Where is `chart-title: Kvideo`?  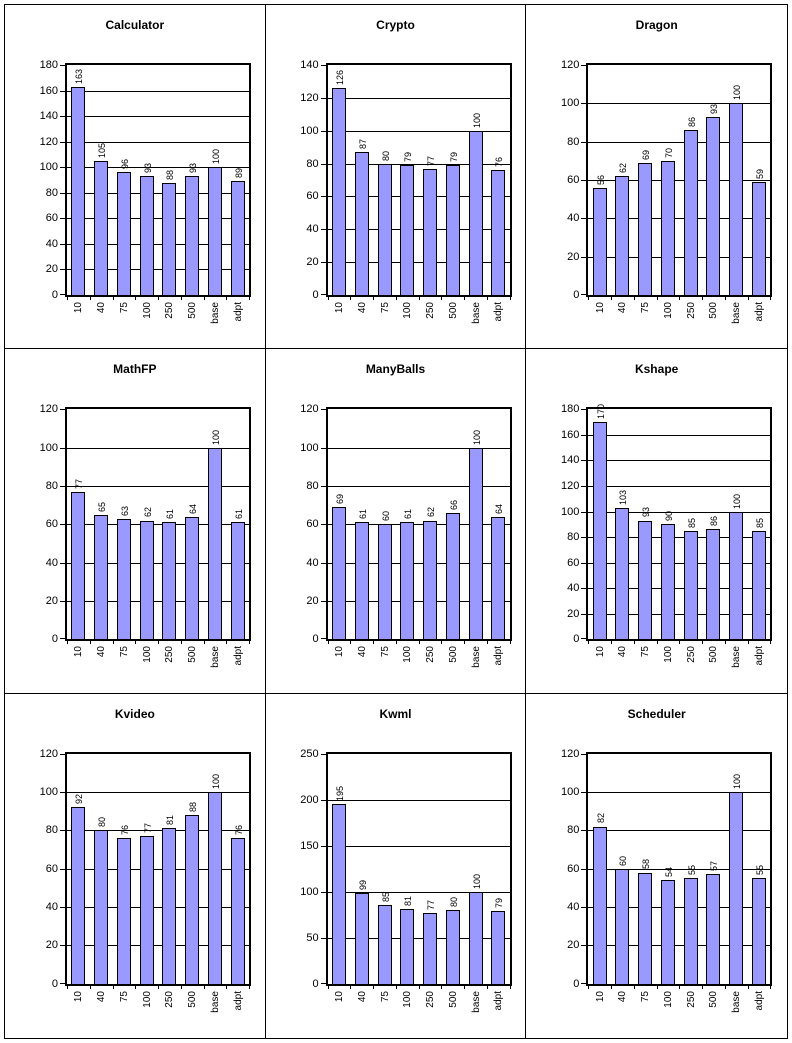
chart-title: Kvideo is located at coordinates (134, 713).